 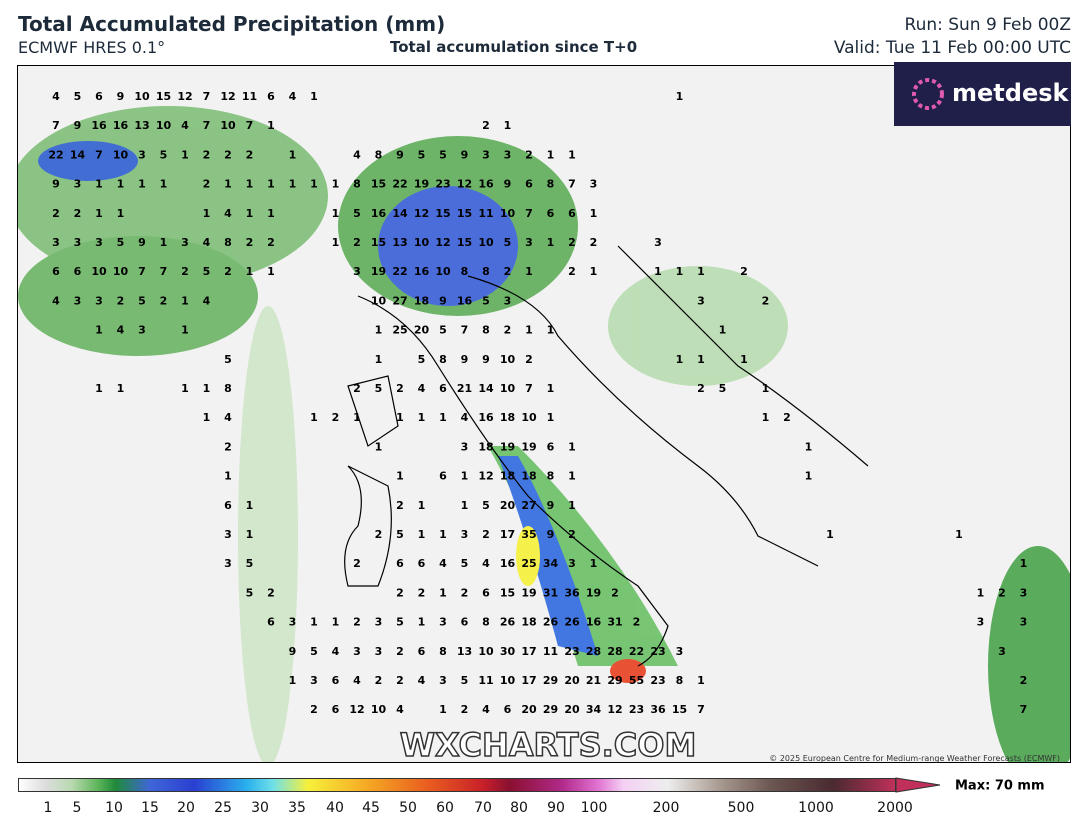 What do you see at coordinates (741, 808) in the screenshot?
I see `colorbar-label: 500` at bounding box center [741, 808].